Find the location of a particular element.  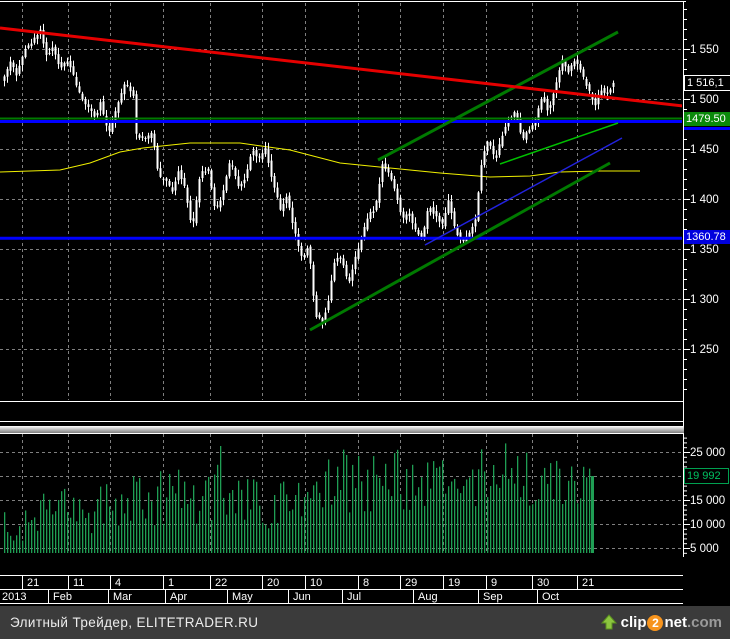

watermark-two-badge: 2 is located at coordinates (655, 622).